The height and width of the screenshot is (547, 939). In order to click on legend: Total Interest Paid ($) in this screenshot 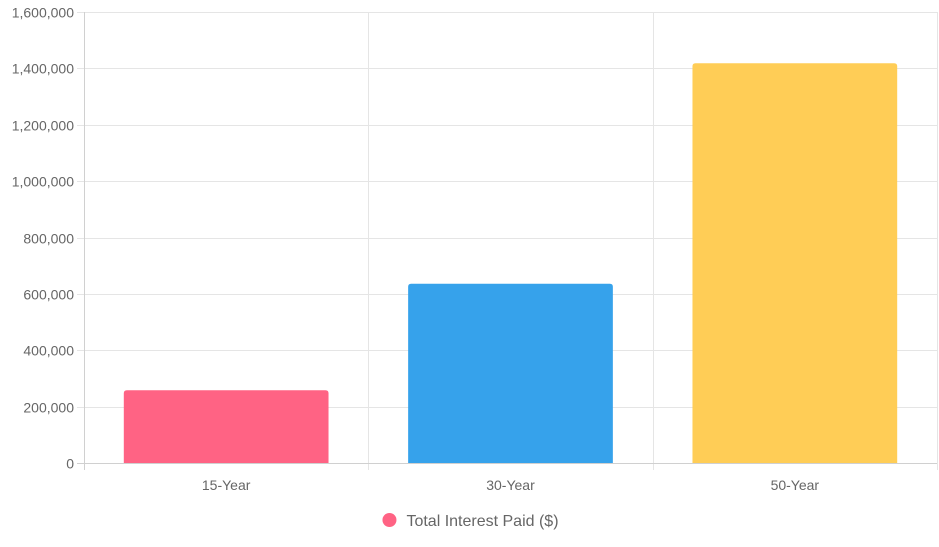, I will do `click(470, 521)`.